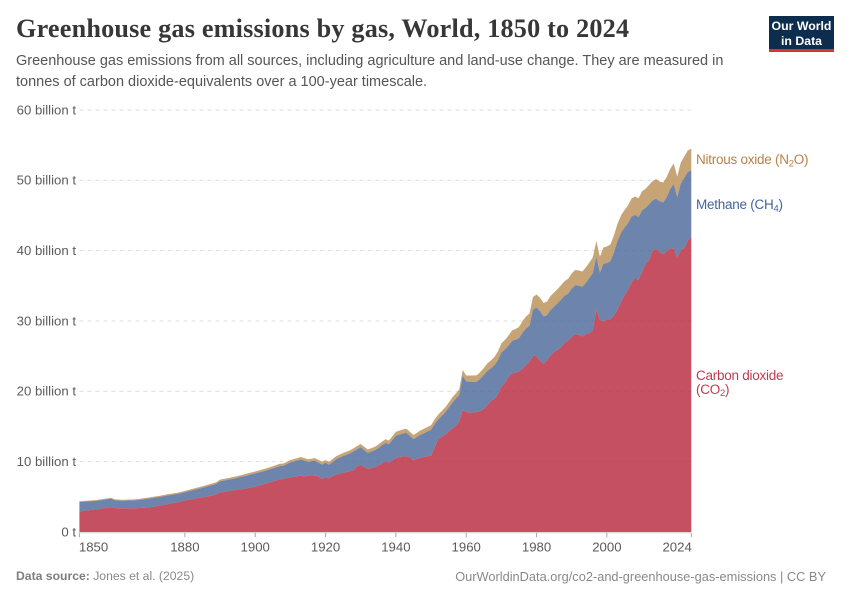 Image resolution: width=850 pixels, height=600 pixels. I want to click on svg-text: 1900, so click(255, 547).